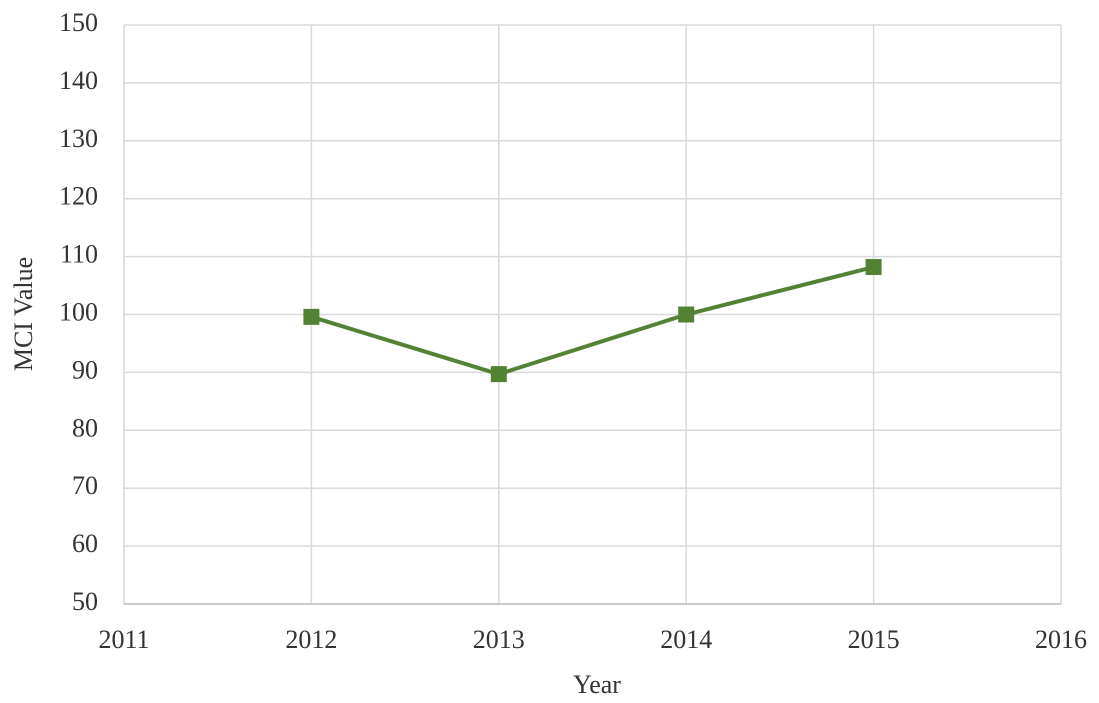 Image resolution: width=1099 pixels, height=703 pixels. I want to click on y-tick-label: 140, so click(78, 80).